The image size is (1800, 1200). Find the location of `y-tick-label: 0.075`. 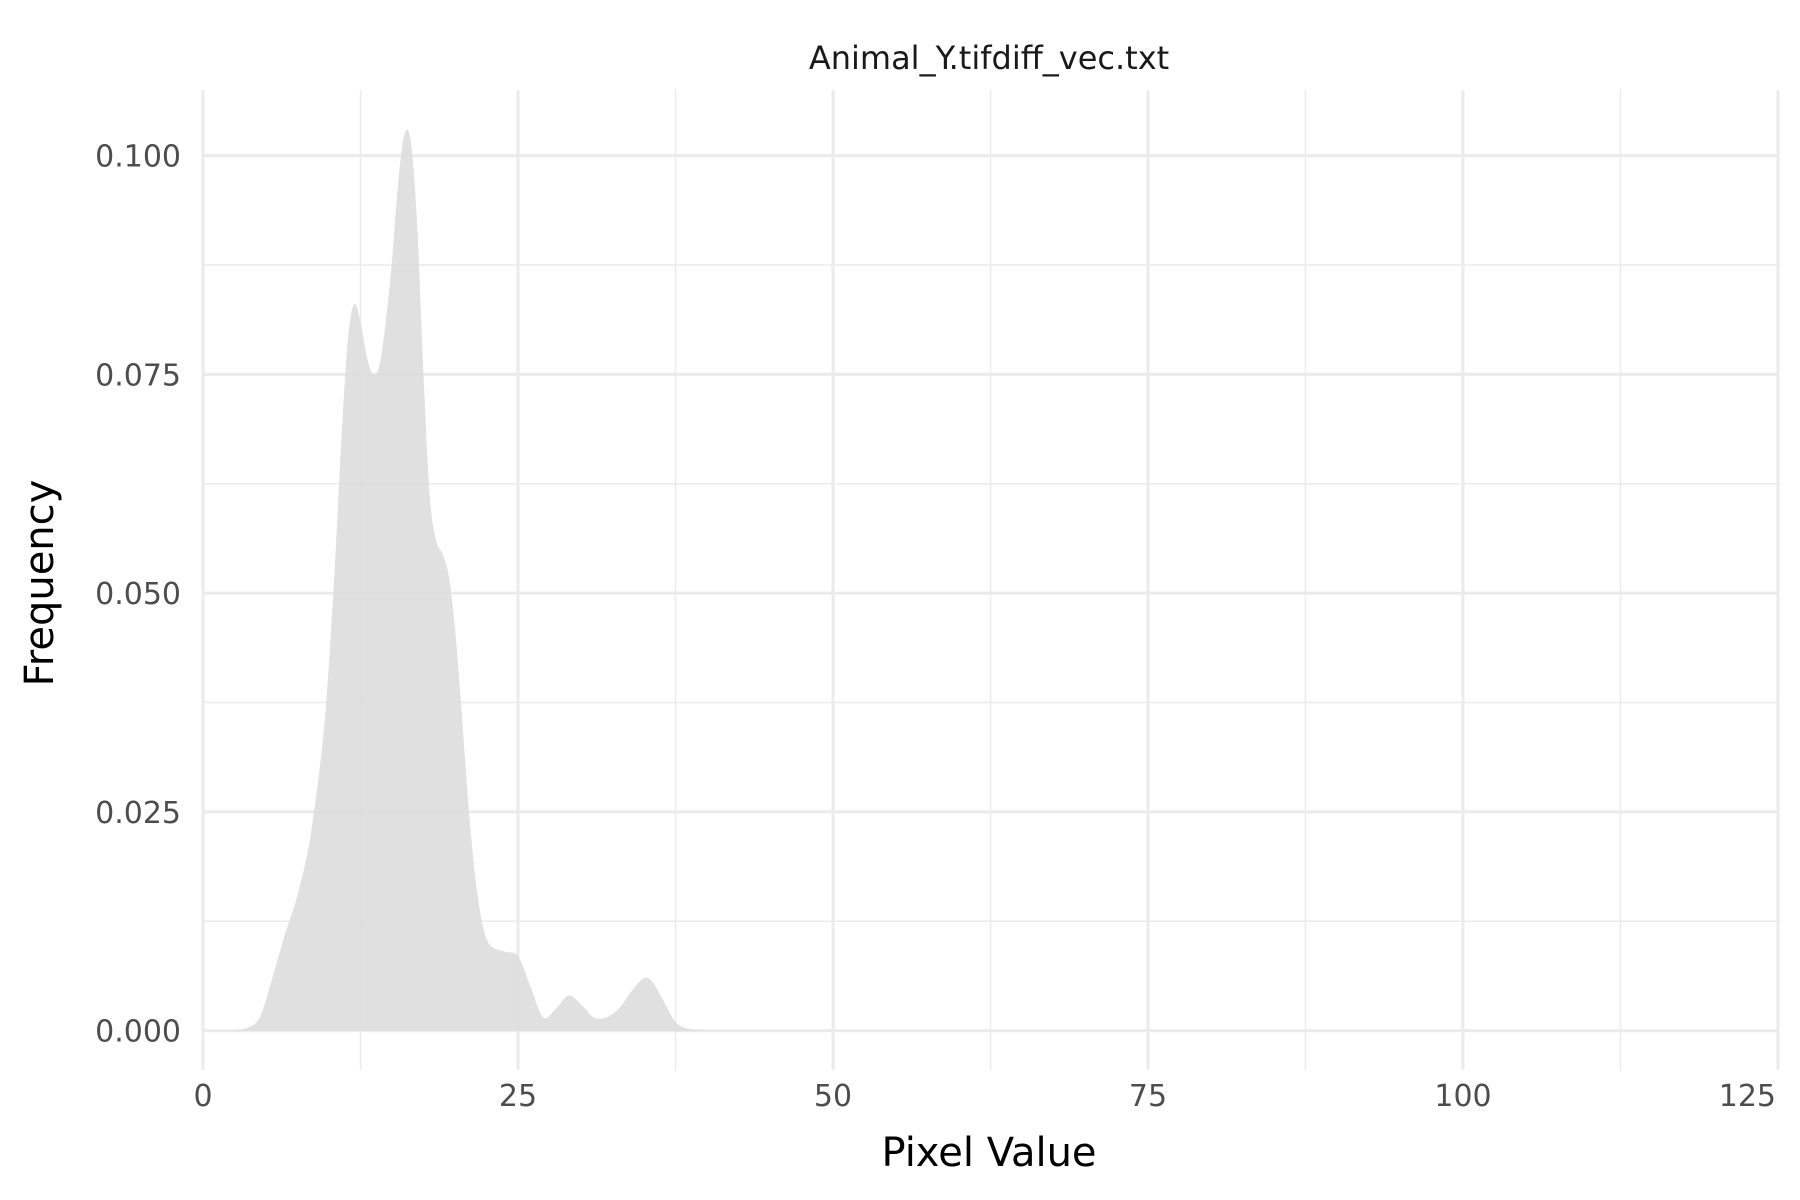

y-tick-label: 0.075 is located at coordinates (138, 375).